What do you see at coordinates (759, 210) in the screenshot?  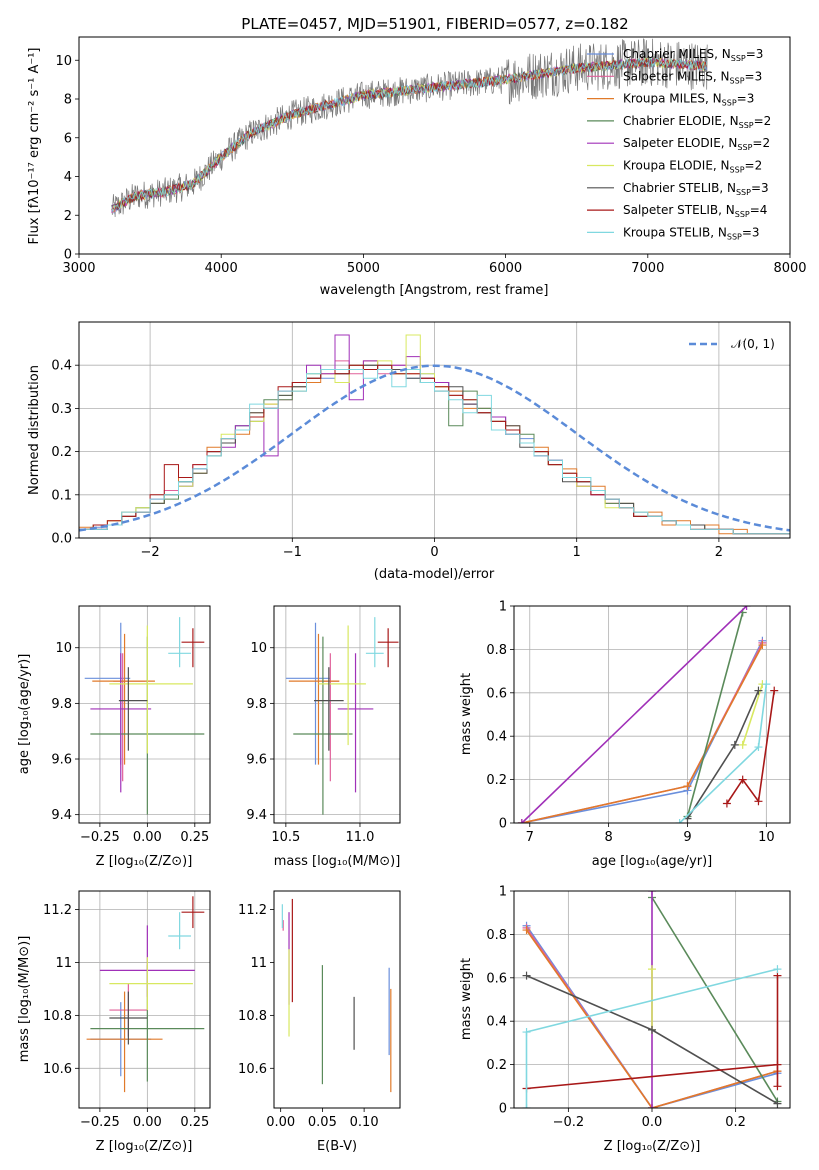 I see `legend-label-suffix: =4` at bounding box center [759, 210].